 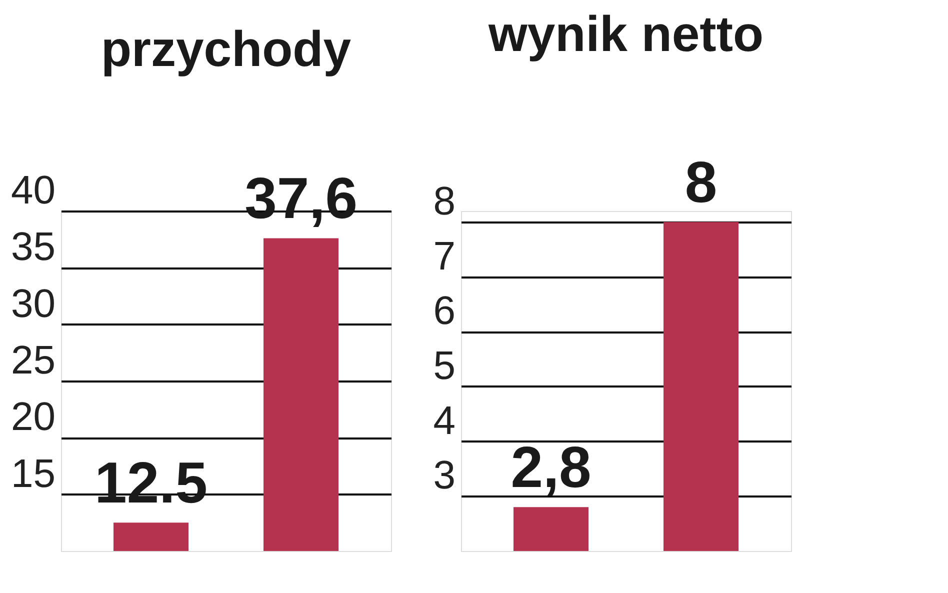 What do you see at coordinates (444, 256) in the screenshot?
I see `y-tick-label: 7` at bounding box center [444, 256].